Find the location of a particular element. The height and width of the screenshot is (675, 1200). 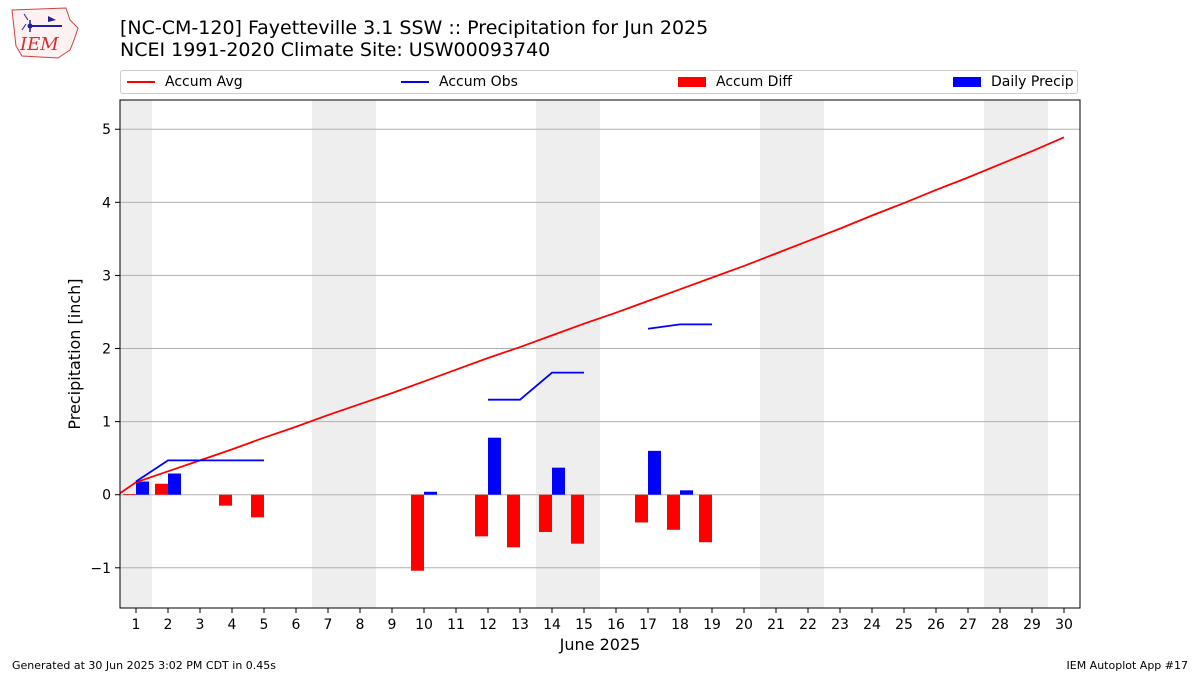

x-tick-label: 11 is located at coordinates (456, 625).